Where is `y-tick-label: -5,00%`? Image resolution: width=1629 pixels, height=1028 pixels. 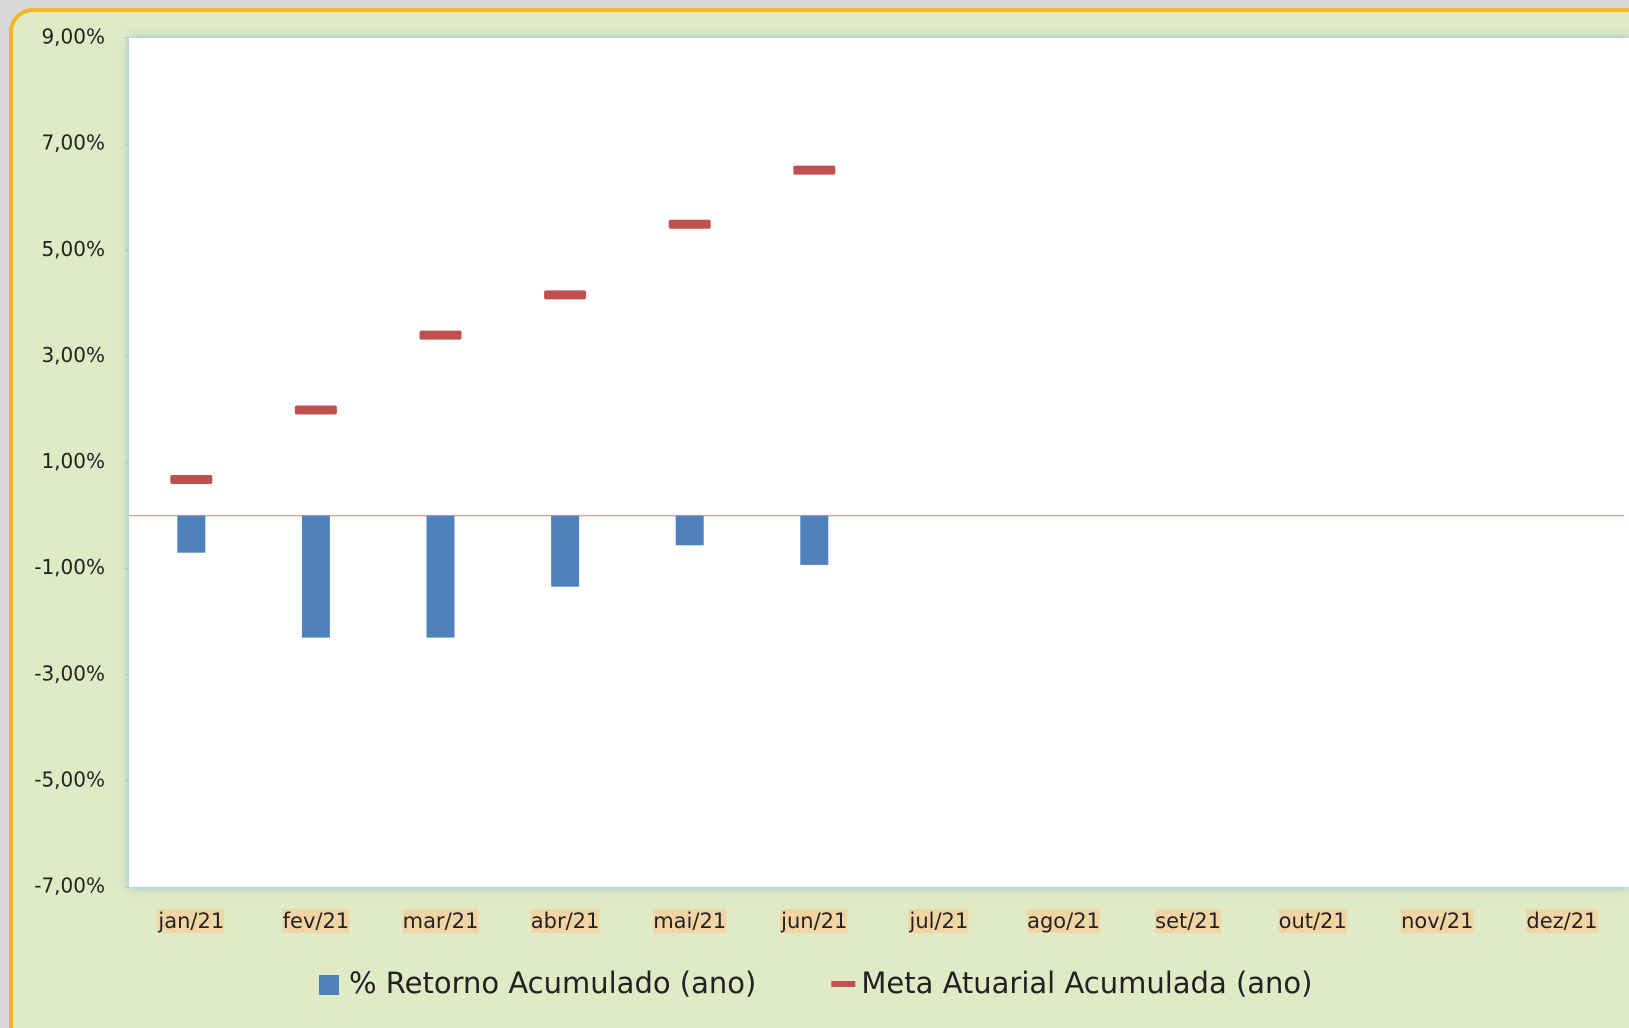
y-tick-label: -5,00% is located at coordinates (69, 779).